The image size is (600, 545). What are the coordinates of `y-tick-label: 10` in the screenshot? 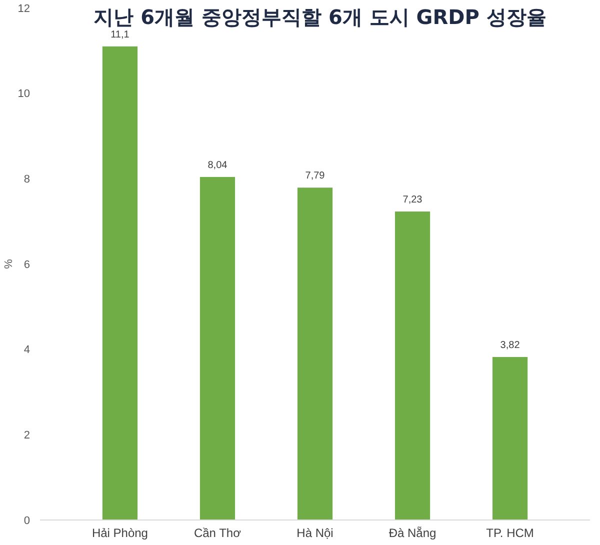 It's located at (24, 94).